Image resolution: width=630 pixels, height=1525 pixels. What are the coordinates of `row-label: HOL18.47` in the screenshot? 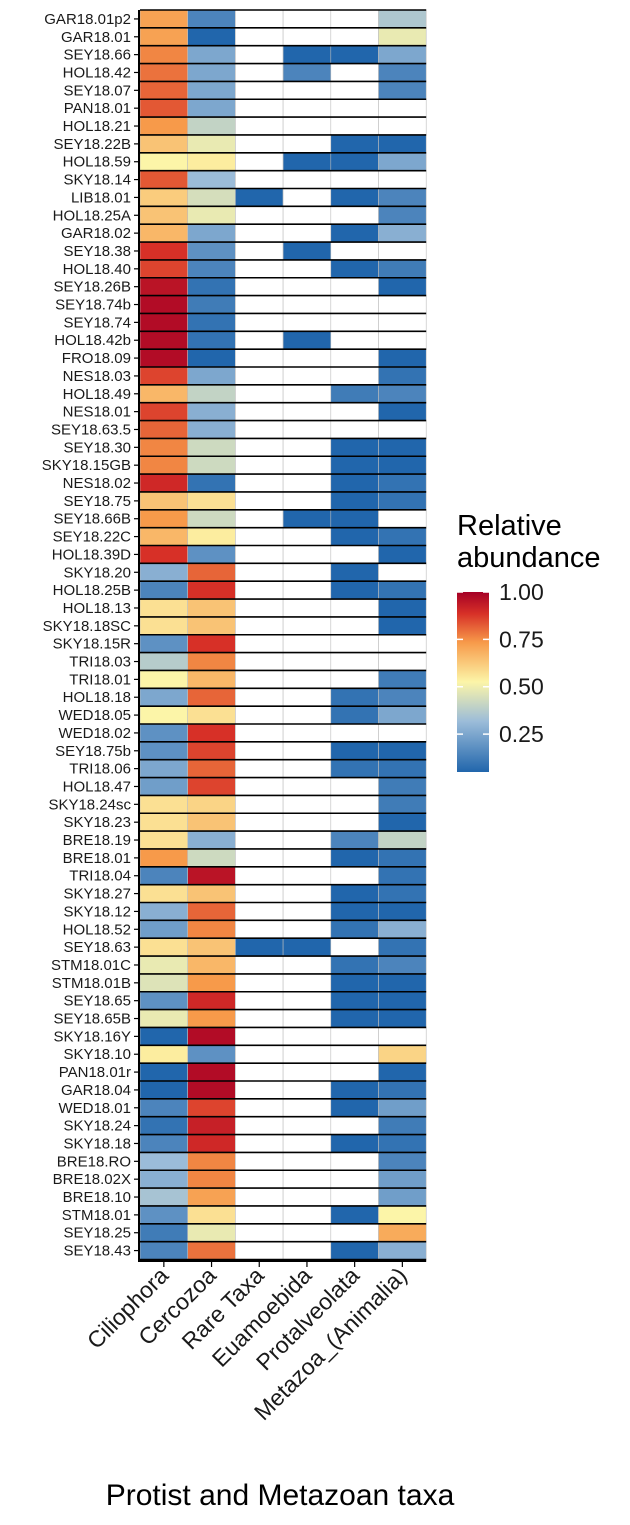 It's located at (97, 786).